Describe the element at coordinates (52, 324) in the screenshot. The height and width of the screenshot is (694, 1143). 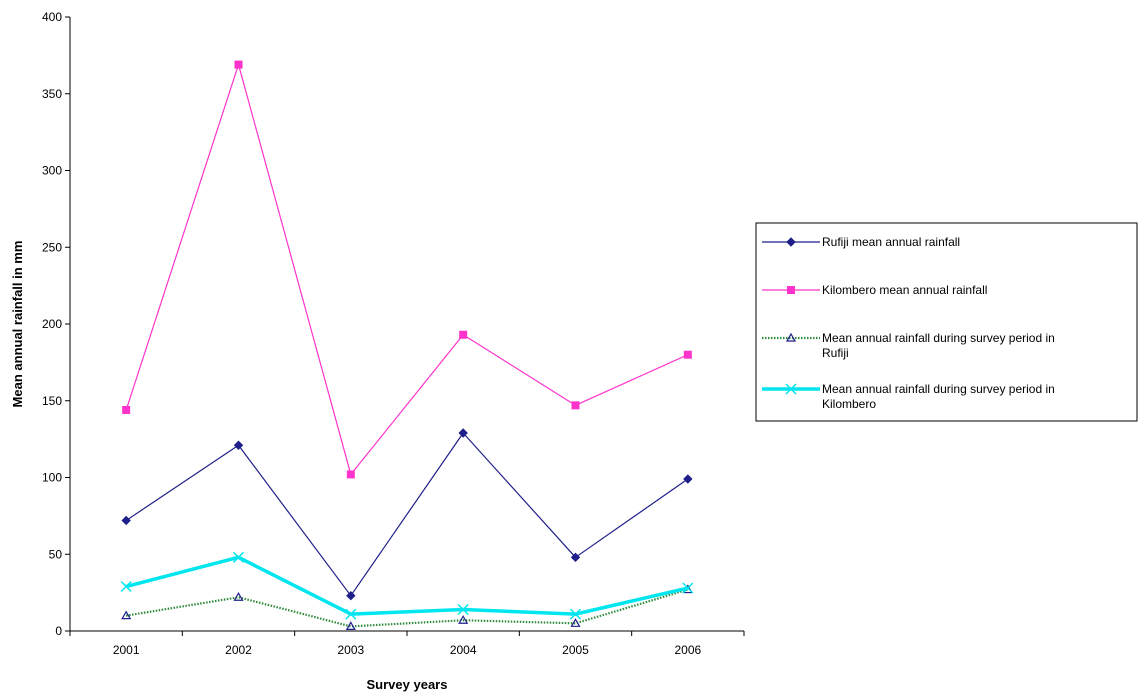
I see `y-tick-label: 200` at that location.